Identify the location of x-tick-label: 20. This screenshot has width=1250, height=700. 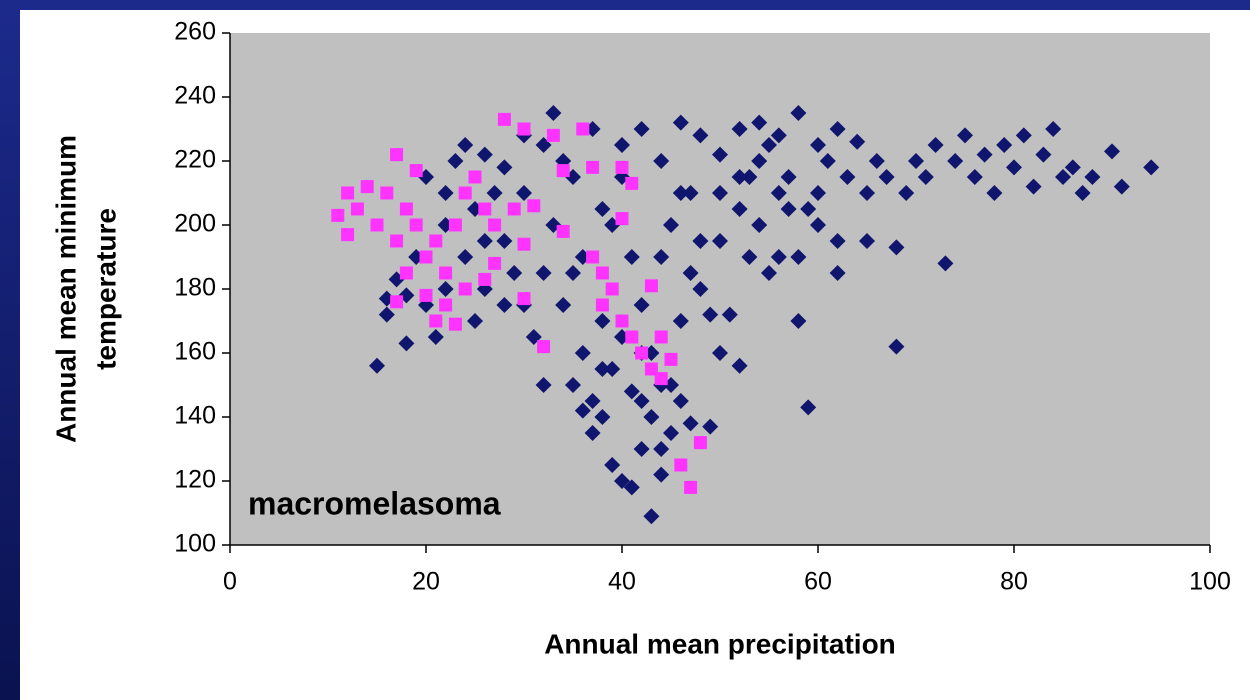
(426, 582).